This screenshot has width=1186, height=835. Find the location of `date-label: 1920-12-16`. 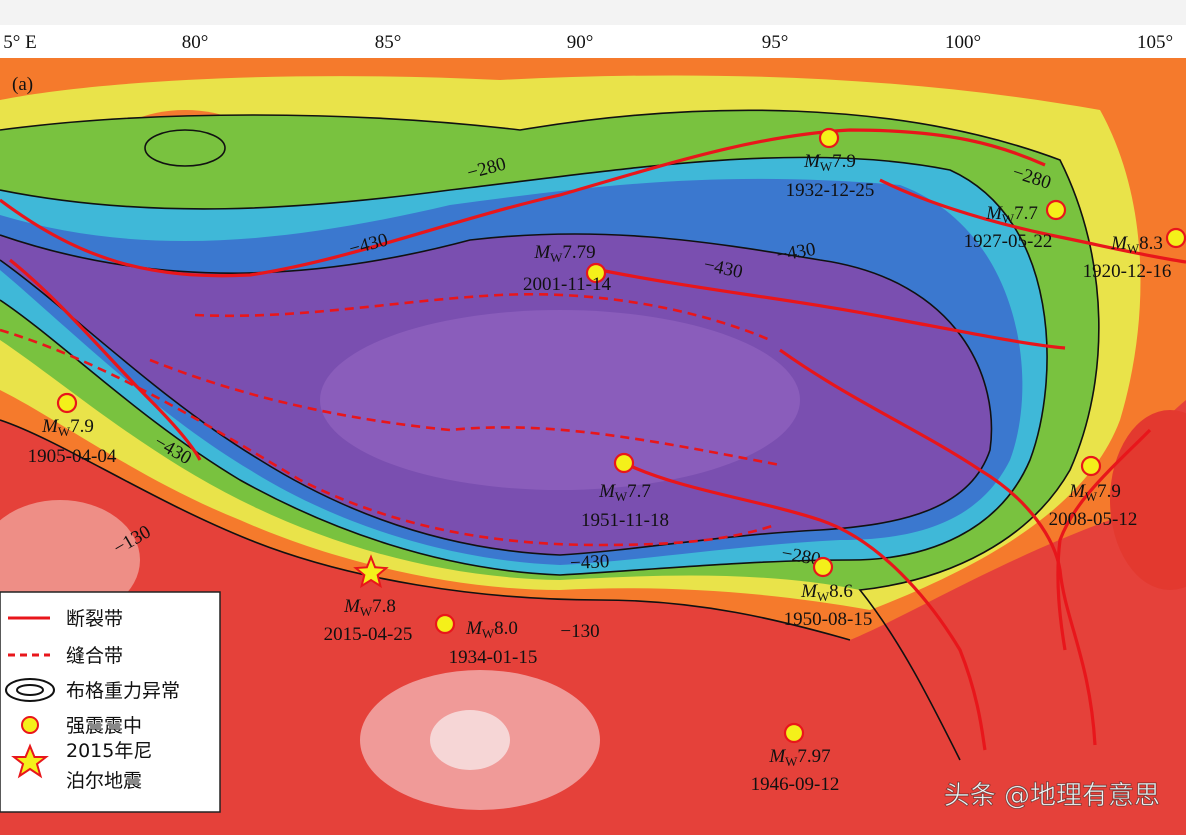

date-label: 1920-12-16 is located at coordinates (1127, 271).